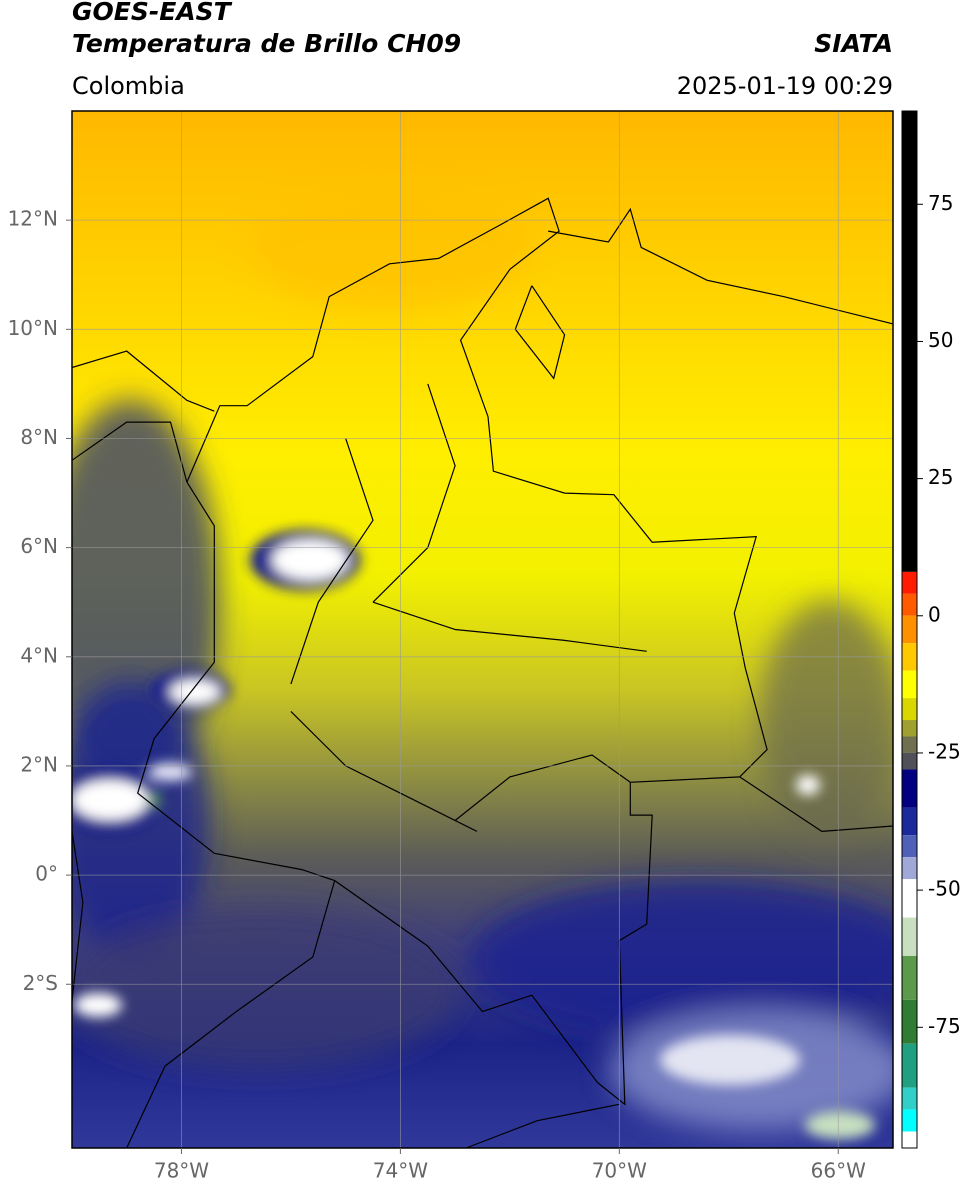 Image resolution: width=966 pixels, height=1190 pixels. What do you see at coordinates (266, 43) in the screenshot?
I see `subtitle: Temperatura de Brillo CH09` at bounding box center [266, 43].